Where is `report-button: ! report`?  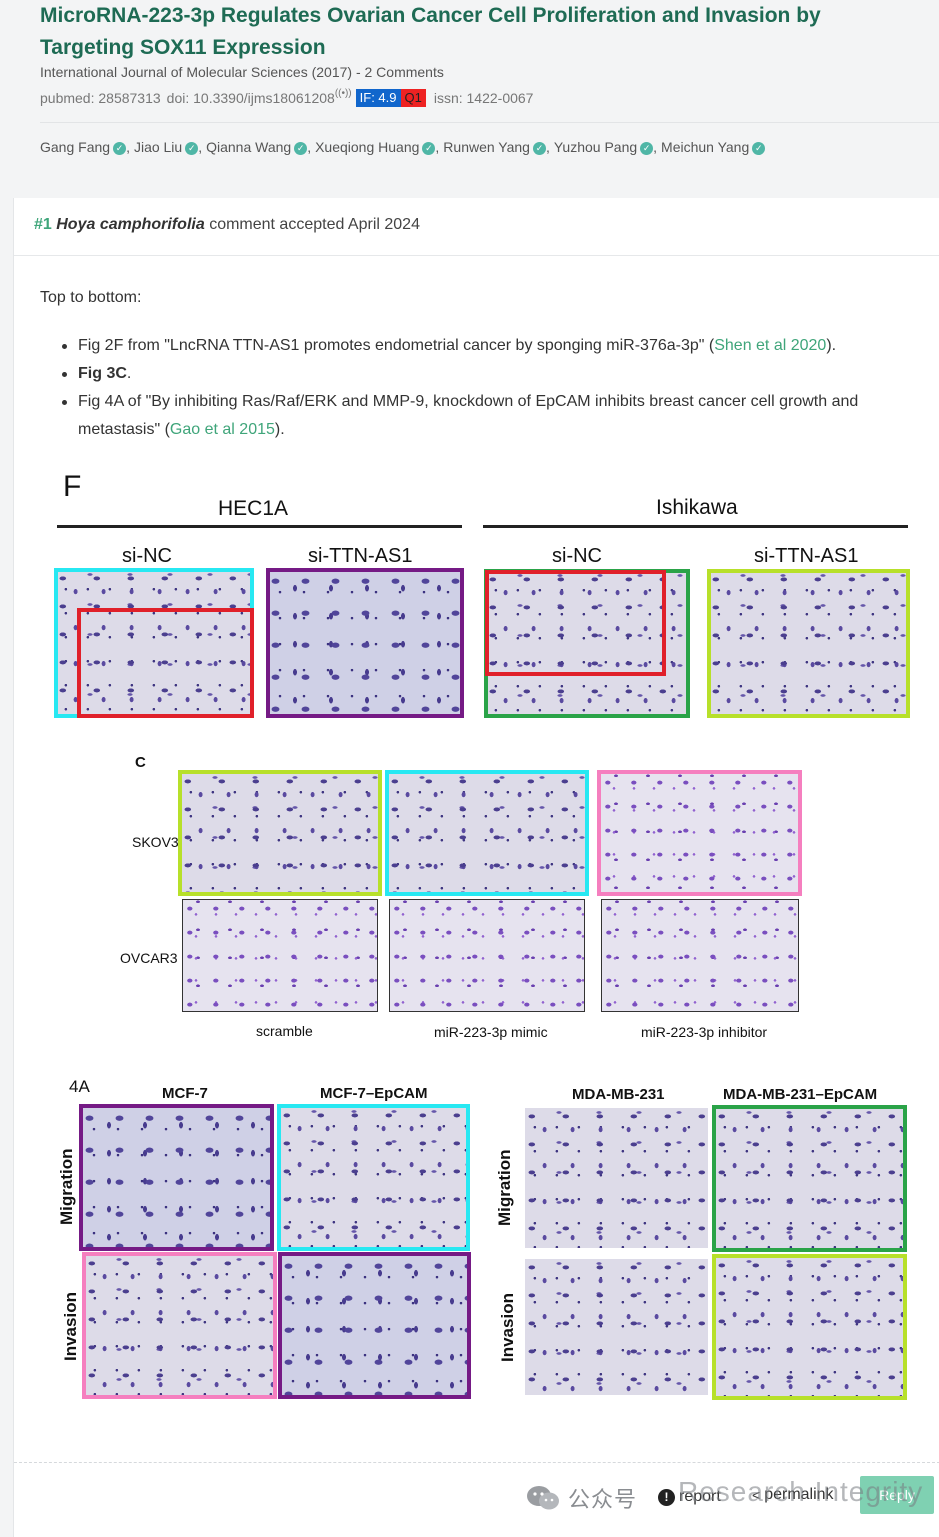 report-button: ! report is located at coordinates (689, 1497).